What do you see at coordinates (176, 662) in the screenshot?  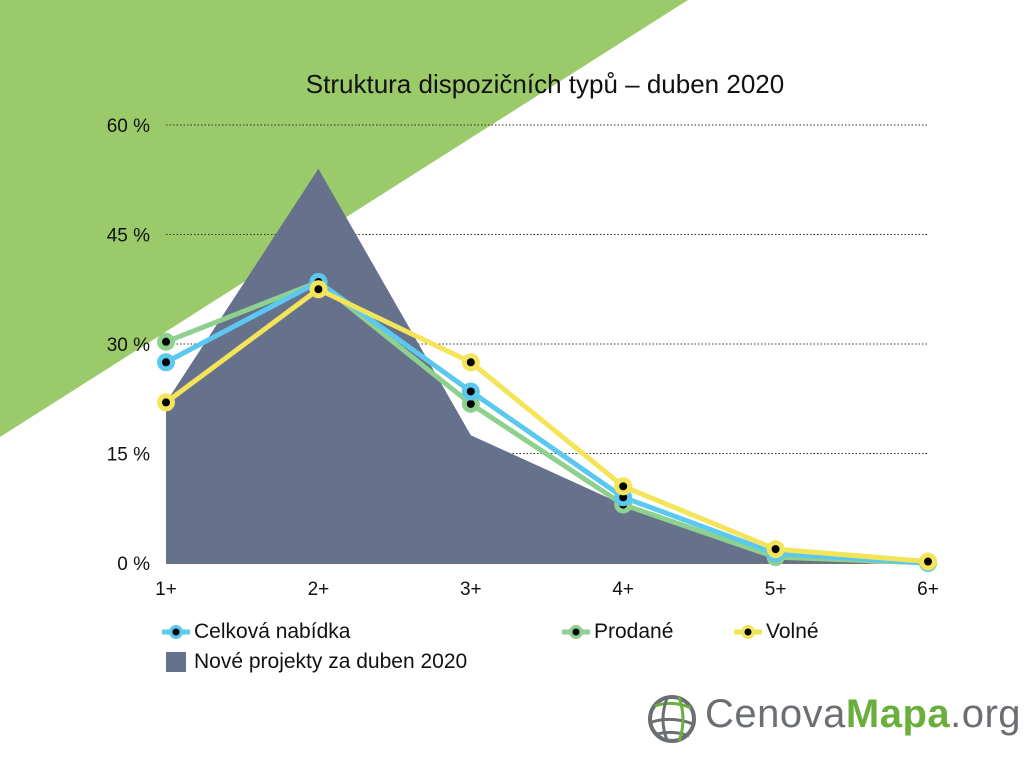 I see `legend-marker-new` at bounding box center [176, 662].